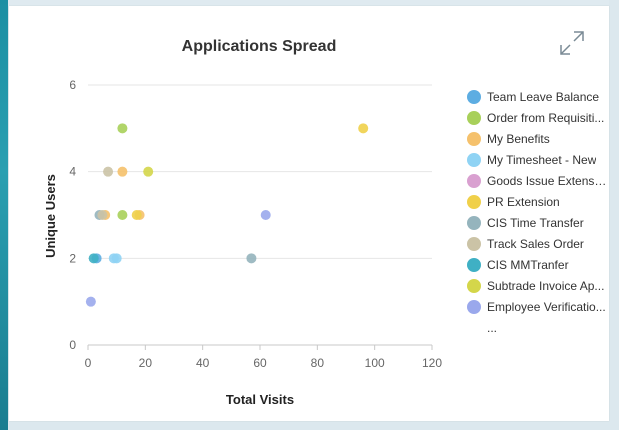  I want to click on x-tick-label: 20, so click(146, 363).